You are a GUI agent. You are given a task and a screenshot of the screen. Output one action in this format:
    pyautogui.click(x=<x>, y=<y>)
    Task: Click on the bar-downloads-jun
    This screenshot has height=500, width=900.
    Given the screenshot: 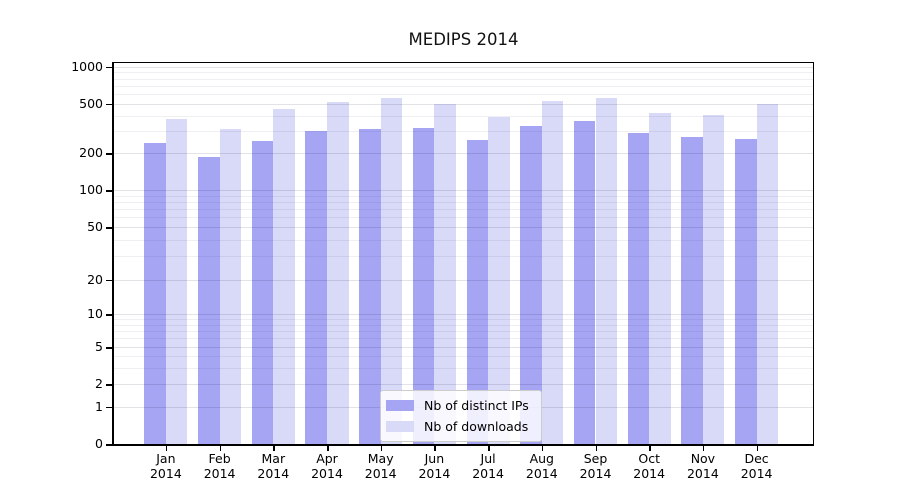 What is the action you would take?
    pyautogui.click(x=445, y=273)
    